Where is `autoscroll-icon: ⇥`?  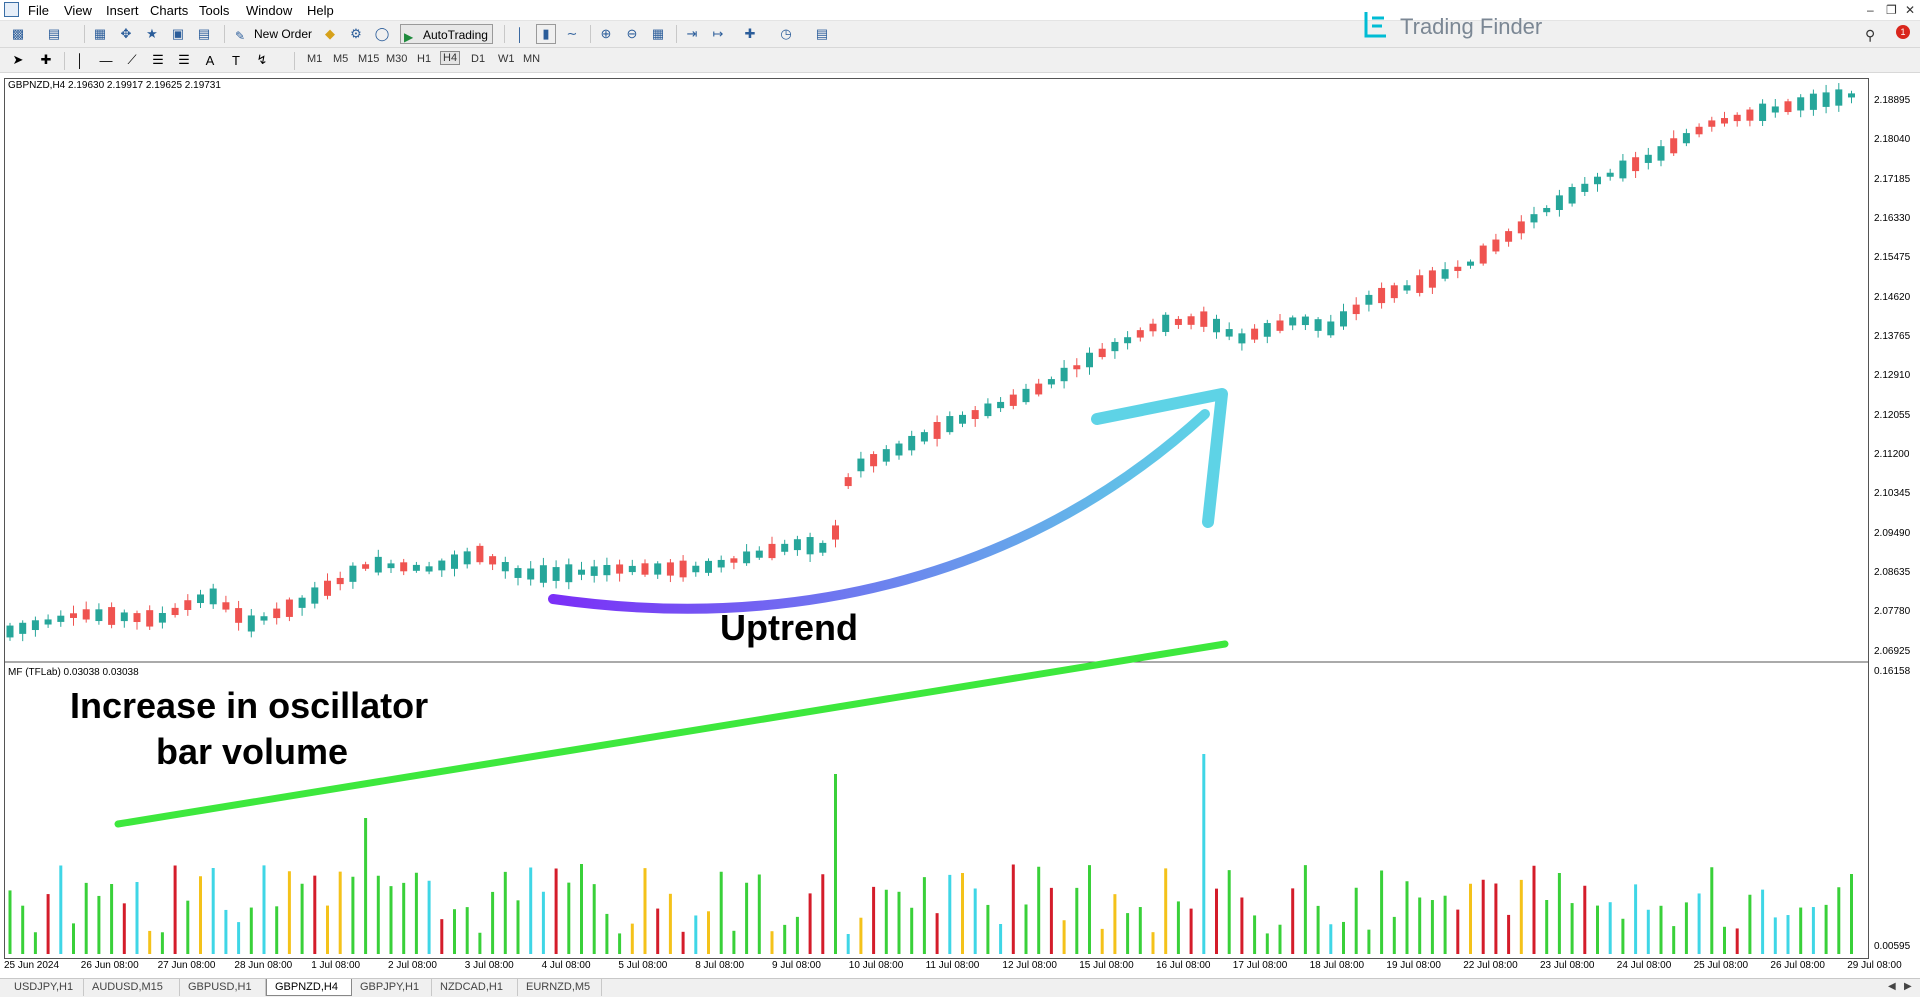
autoscroll-icon: ⇥ is located at coordinates (692, 33).